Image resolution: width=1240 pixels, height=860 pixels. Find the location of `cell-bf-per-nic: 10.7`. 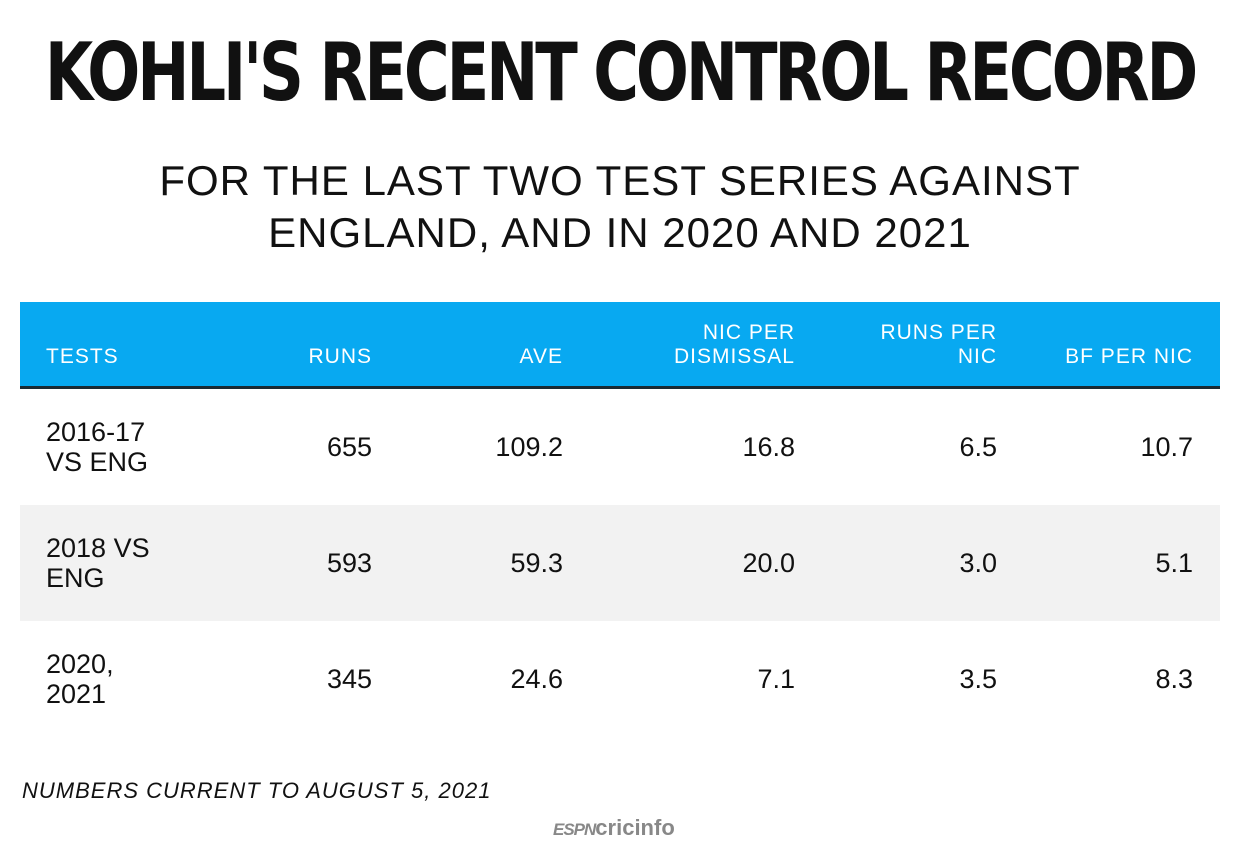

cell-bf-per-nic: 10.7 is located at coordinates (1166, 447).